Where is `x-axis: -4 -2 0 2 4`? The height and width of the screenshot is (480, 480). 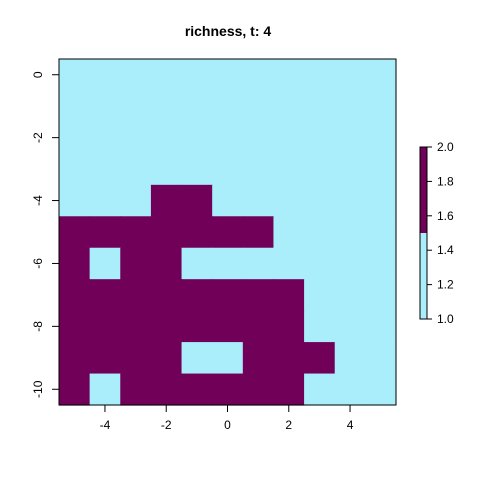
x-axis: -4 -2 0 2 4 is located at coordinates (227, 418).